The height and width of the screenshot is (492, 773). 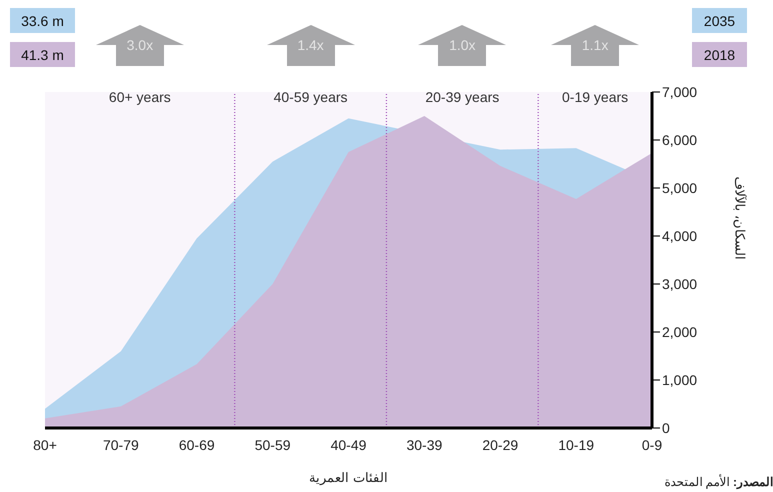 I want to click on x-tick-label: 20-29, so click(x=500, y=444).